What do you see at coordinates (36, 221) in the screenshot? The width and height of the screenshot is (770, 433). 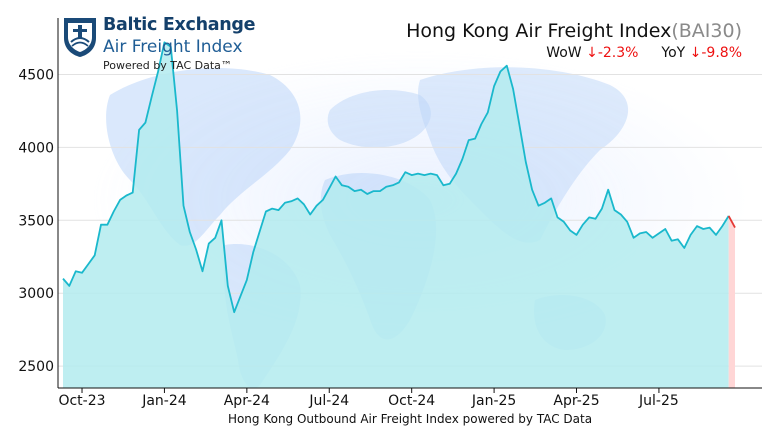 I see `y-tick-label: 3500` at bounding box center [36, 221].